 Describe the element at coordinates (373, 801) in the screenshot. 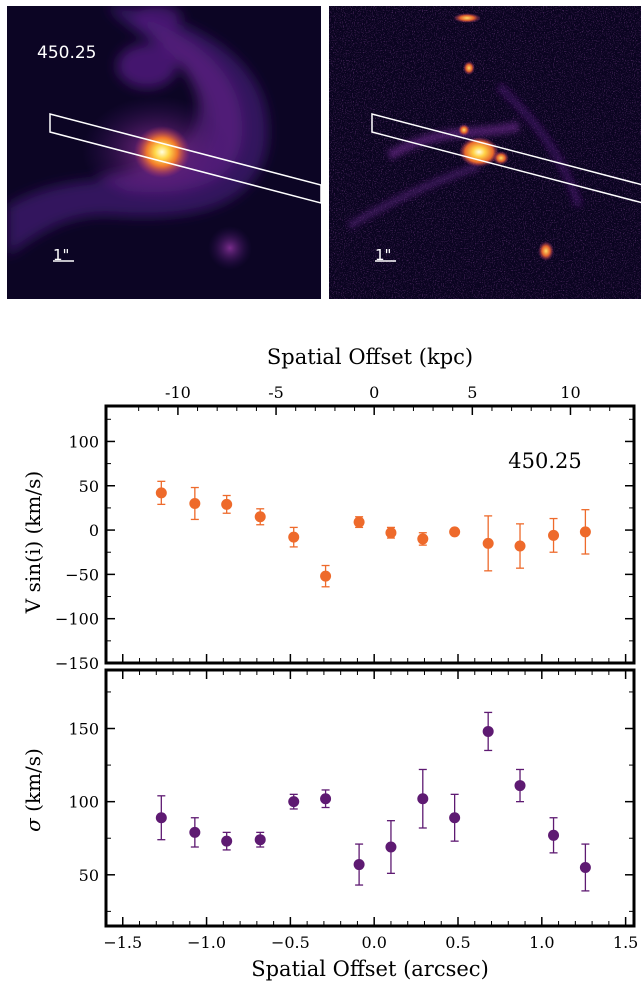

I see `dispersion-series` at that location.